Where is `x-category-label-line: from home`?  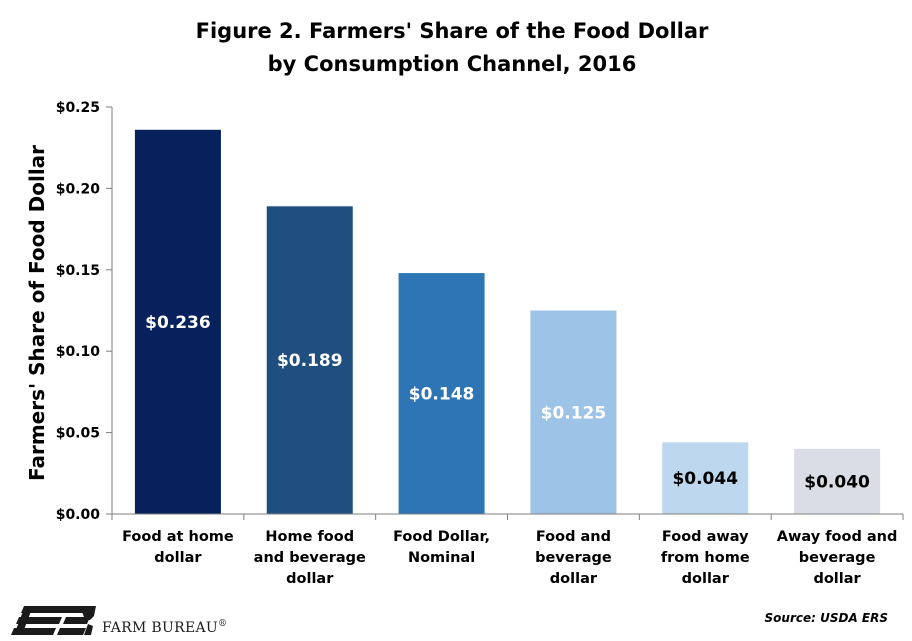
x-category-label-line: from home is located at coordinates (705, 558).